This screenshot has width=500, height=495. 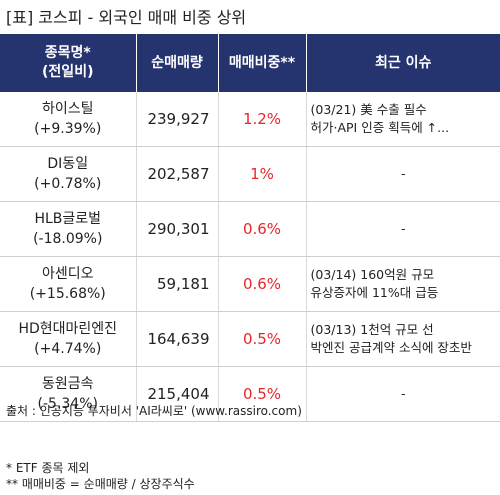 I want to click on stock-name: 동원금속, so click(x=67, y=384).